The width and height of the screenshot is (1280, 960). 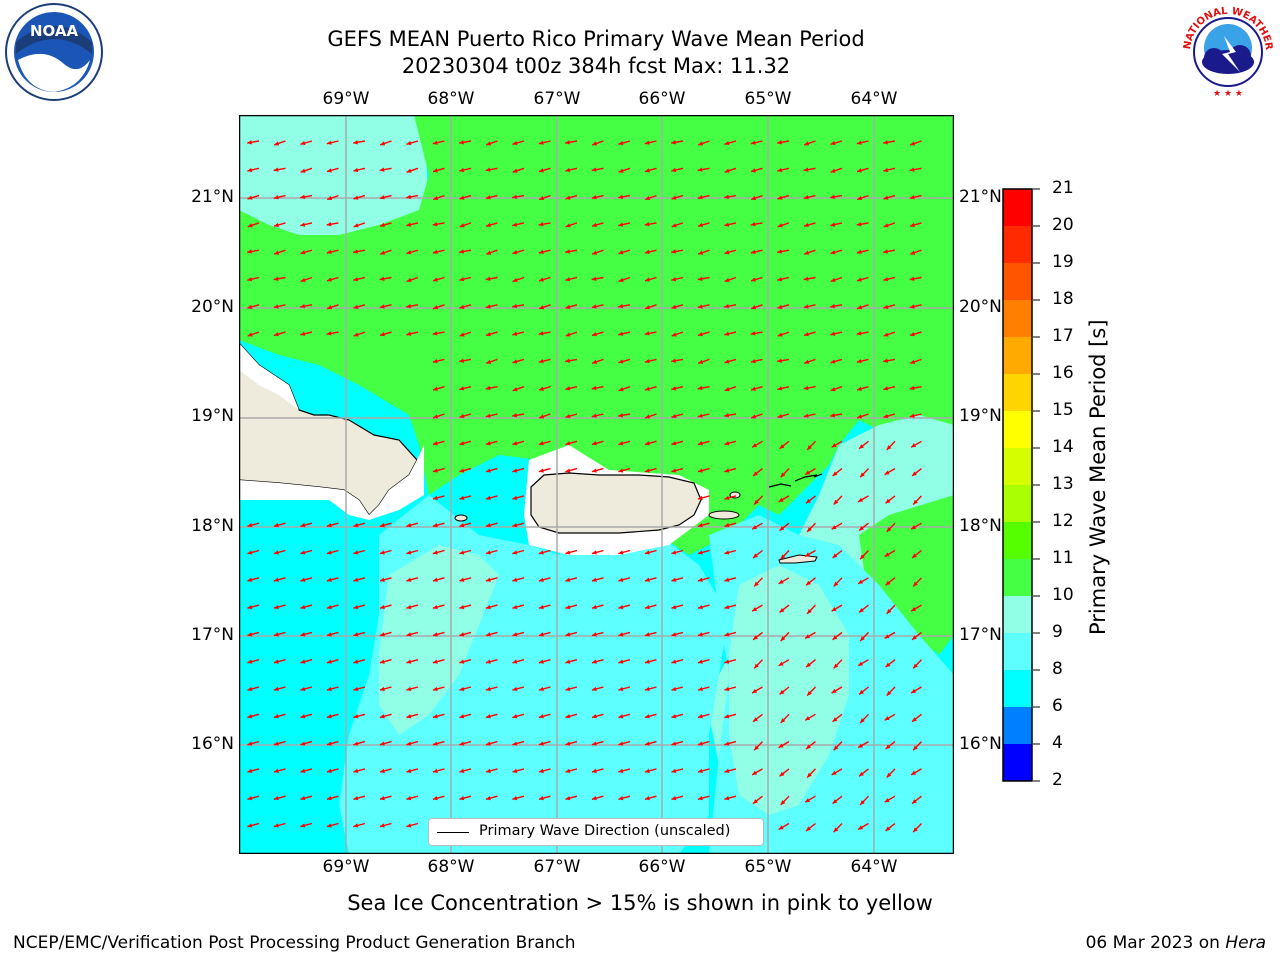 What do you see at coordinates (1176, 943) in the screenshot?
I see `footer-date: 06 Mar 2023 on Hera` at bounding box center [1176, 943].